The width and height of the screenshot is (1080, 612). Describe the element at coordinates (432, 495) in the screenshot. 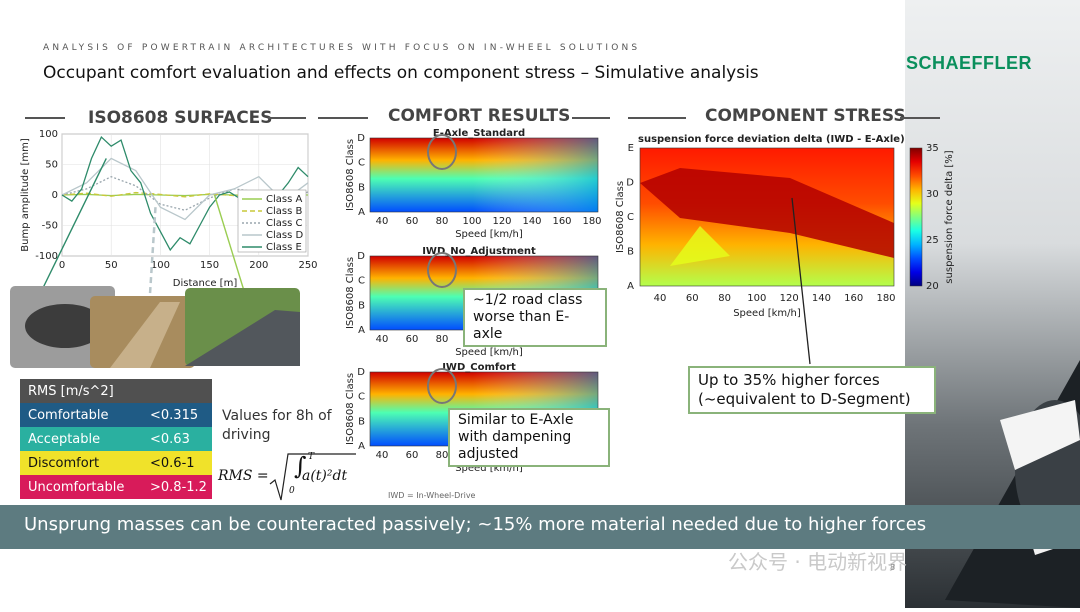

I see `iwd-note: IWD = In-Wheel-Drive` at that location.